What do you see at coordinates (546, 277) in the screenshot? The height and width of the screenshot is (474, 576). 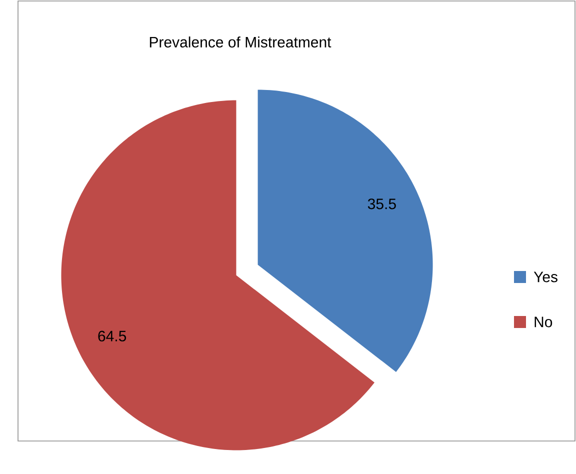 I see `legend-label: Yes` at bounding box center [546, 277].